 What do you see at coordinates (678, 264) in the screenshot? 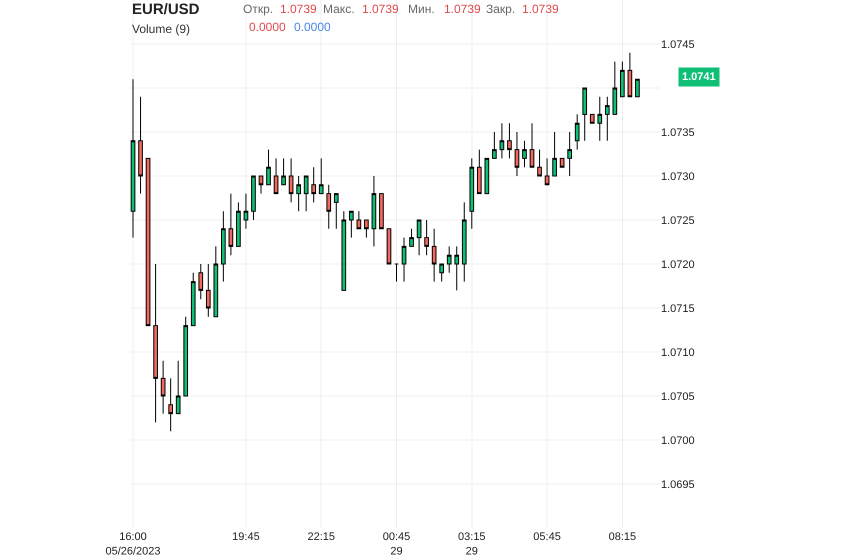
I see `y-tick-label: 1.0720` at bounding box center [678, 264].